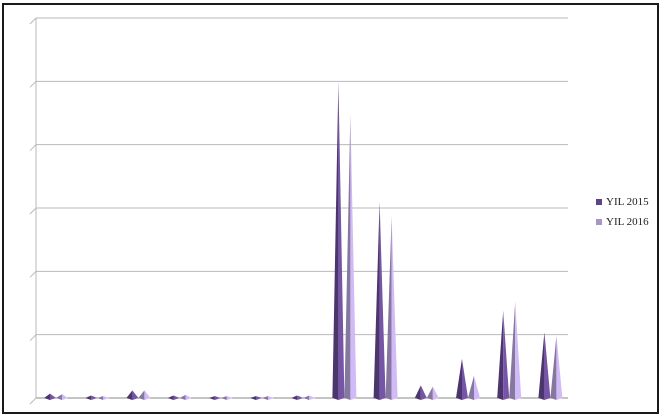  Describe the element at coordinates (627, 222) in the screenshot. I see `legend-label-2016: YIL 2016` at that location.